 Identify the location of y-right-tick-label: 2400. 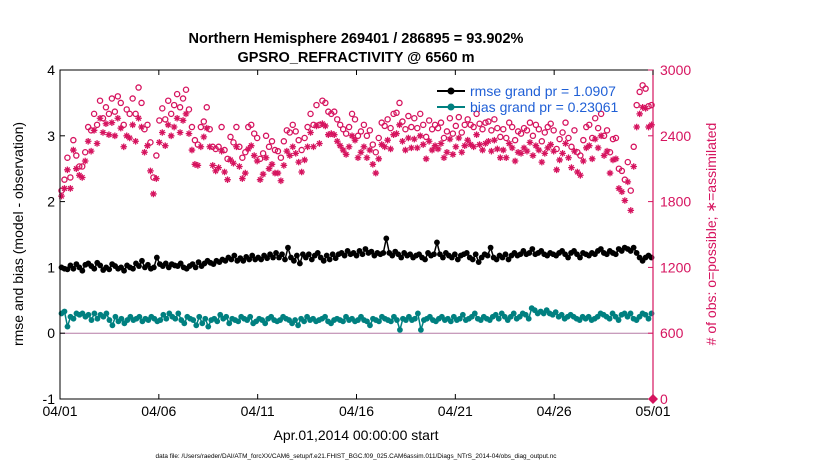
(675, 136).